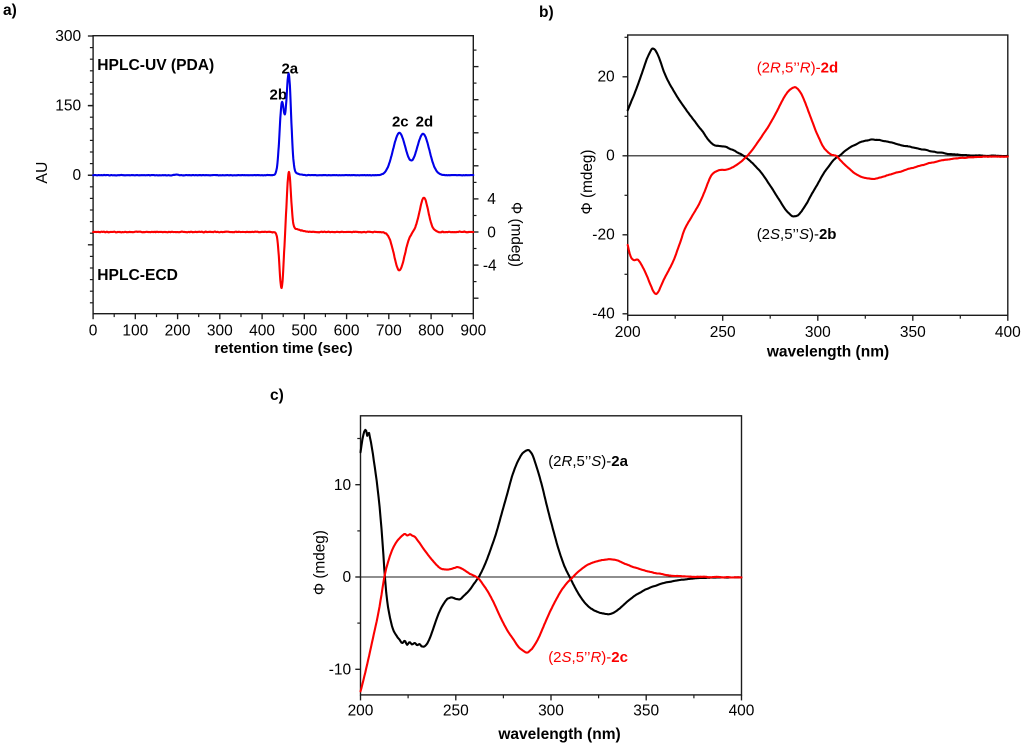  I want to click on svg-text: 2a, so click(289, 68).